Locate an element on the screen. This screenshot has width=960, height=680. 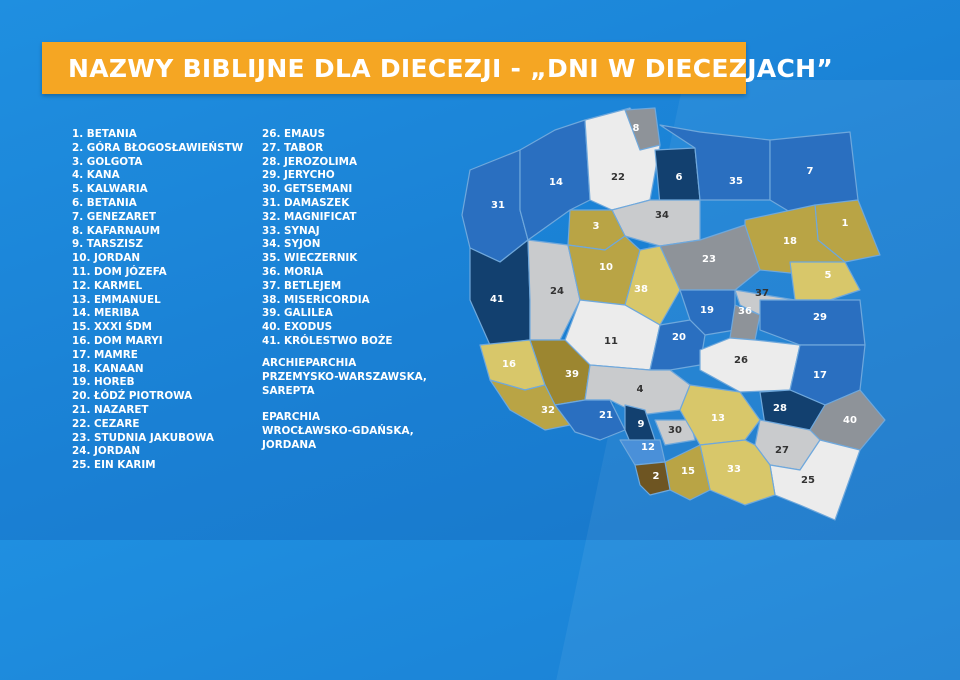
list-item: 3. GOLGOTA is located at coordinates (107, 161).